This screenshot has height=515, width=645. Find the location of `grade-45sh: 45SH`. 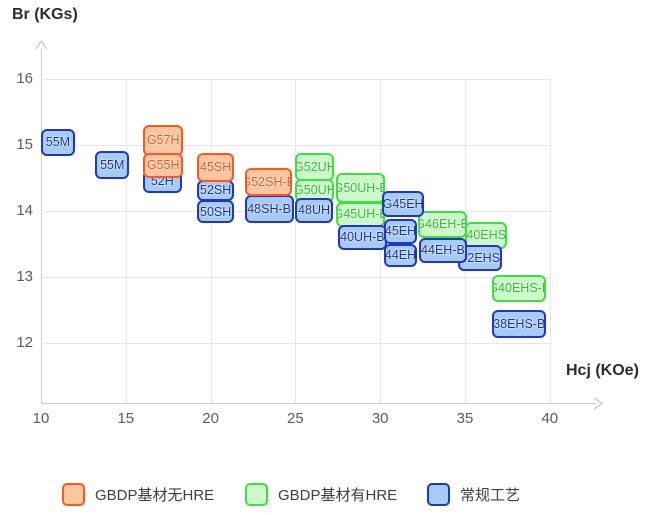

grade-45sh: 45SH is located at coordinates (216, 167).